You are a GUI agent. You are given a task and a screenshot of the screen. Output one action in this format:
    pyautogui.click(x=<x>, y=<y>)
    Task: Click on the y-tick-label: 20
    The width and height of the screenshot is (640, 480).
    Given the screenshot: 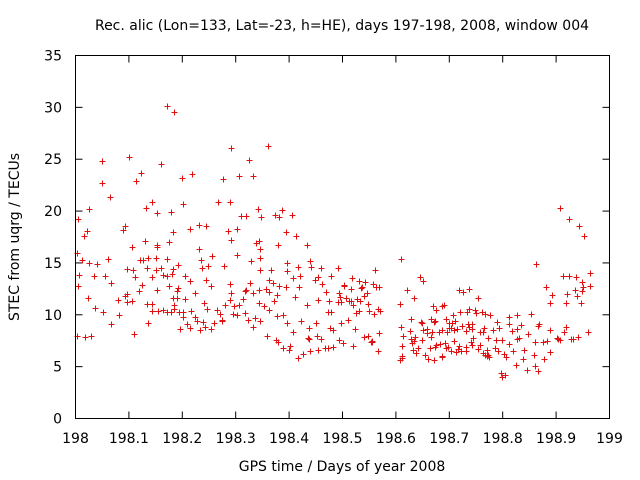 What is the action you would take?
    pyautogui.click(x=53, y=212)
    